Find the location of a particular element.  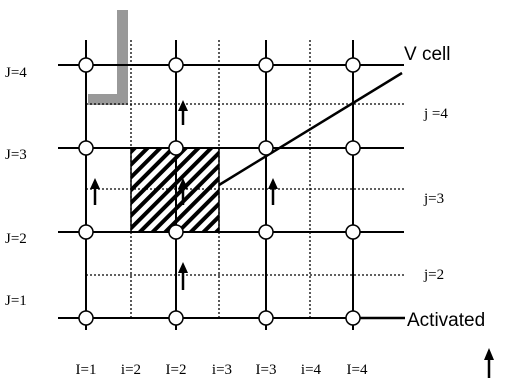

label-i-4: i=4 is located at coordinates (311, 370).